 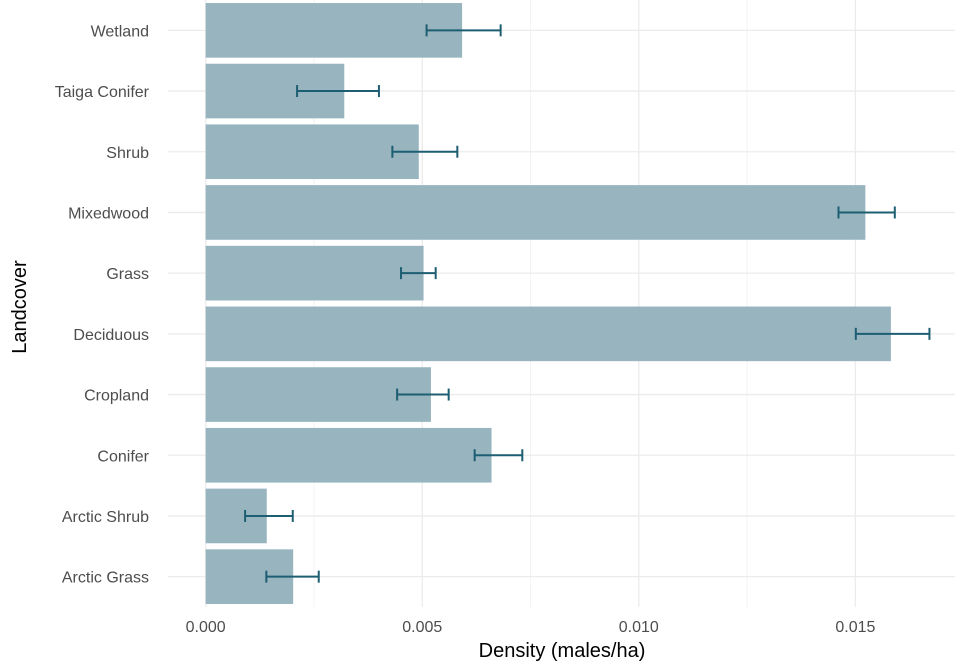 I want to click on bar-deciduous, so click(x=548, y=334).